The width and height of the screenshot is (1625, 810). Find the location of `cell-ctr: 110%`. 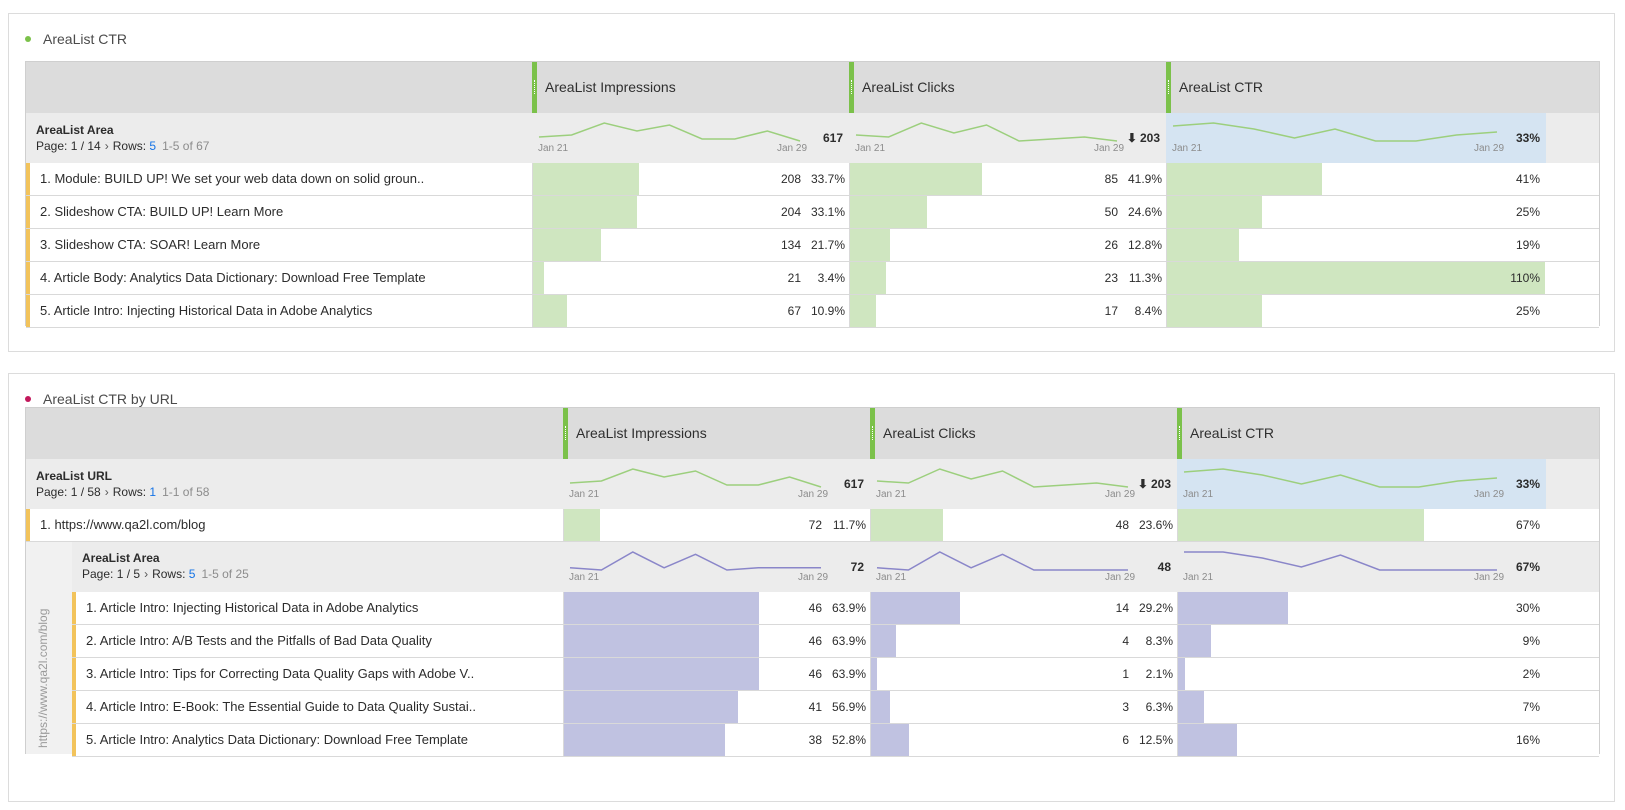

cell-ctr: 110% is located at coordinates (1356, 278).